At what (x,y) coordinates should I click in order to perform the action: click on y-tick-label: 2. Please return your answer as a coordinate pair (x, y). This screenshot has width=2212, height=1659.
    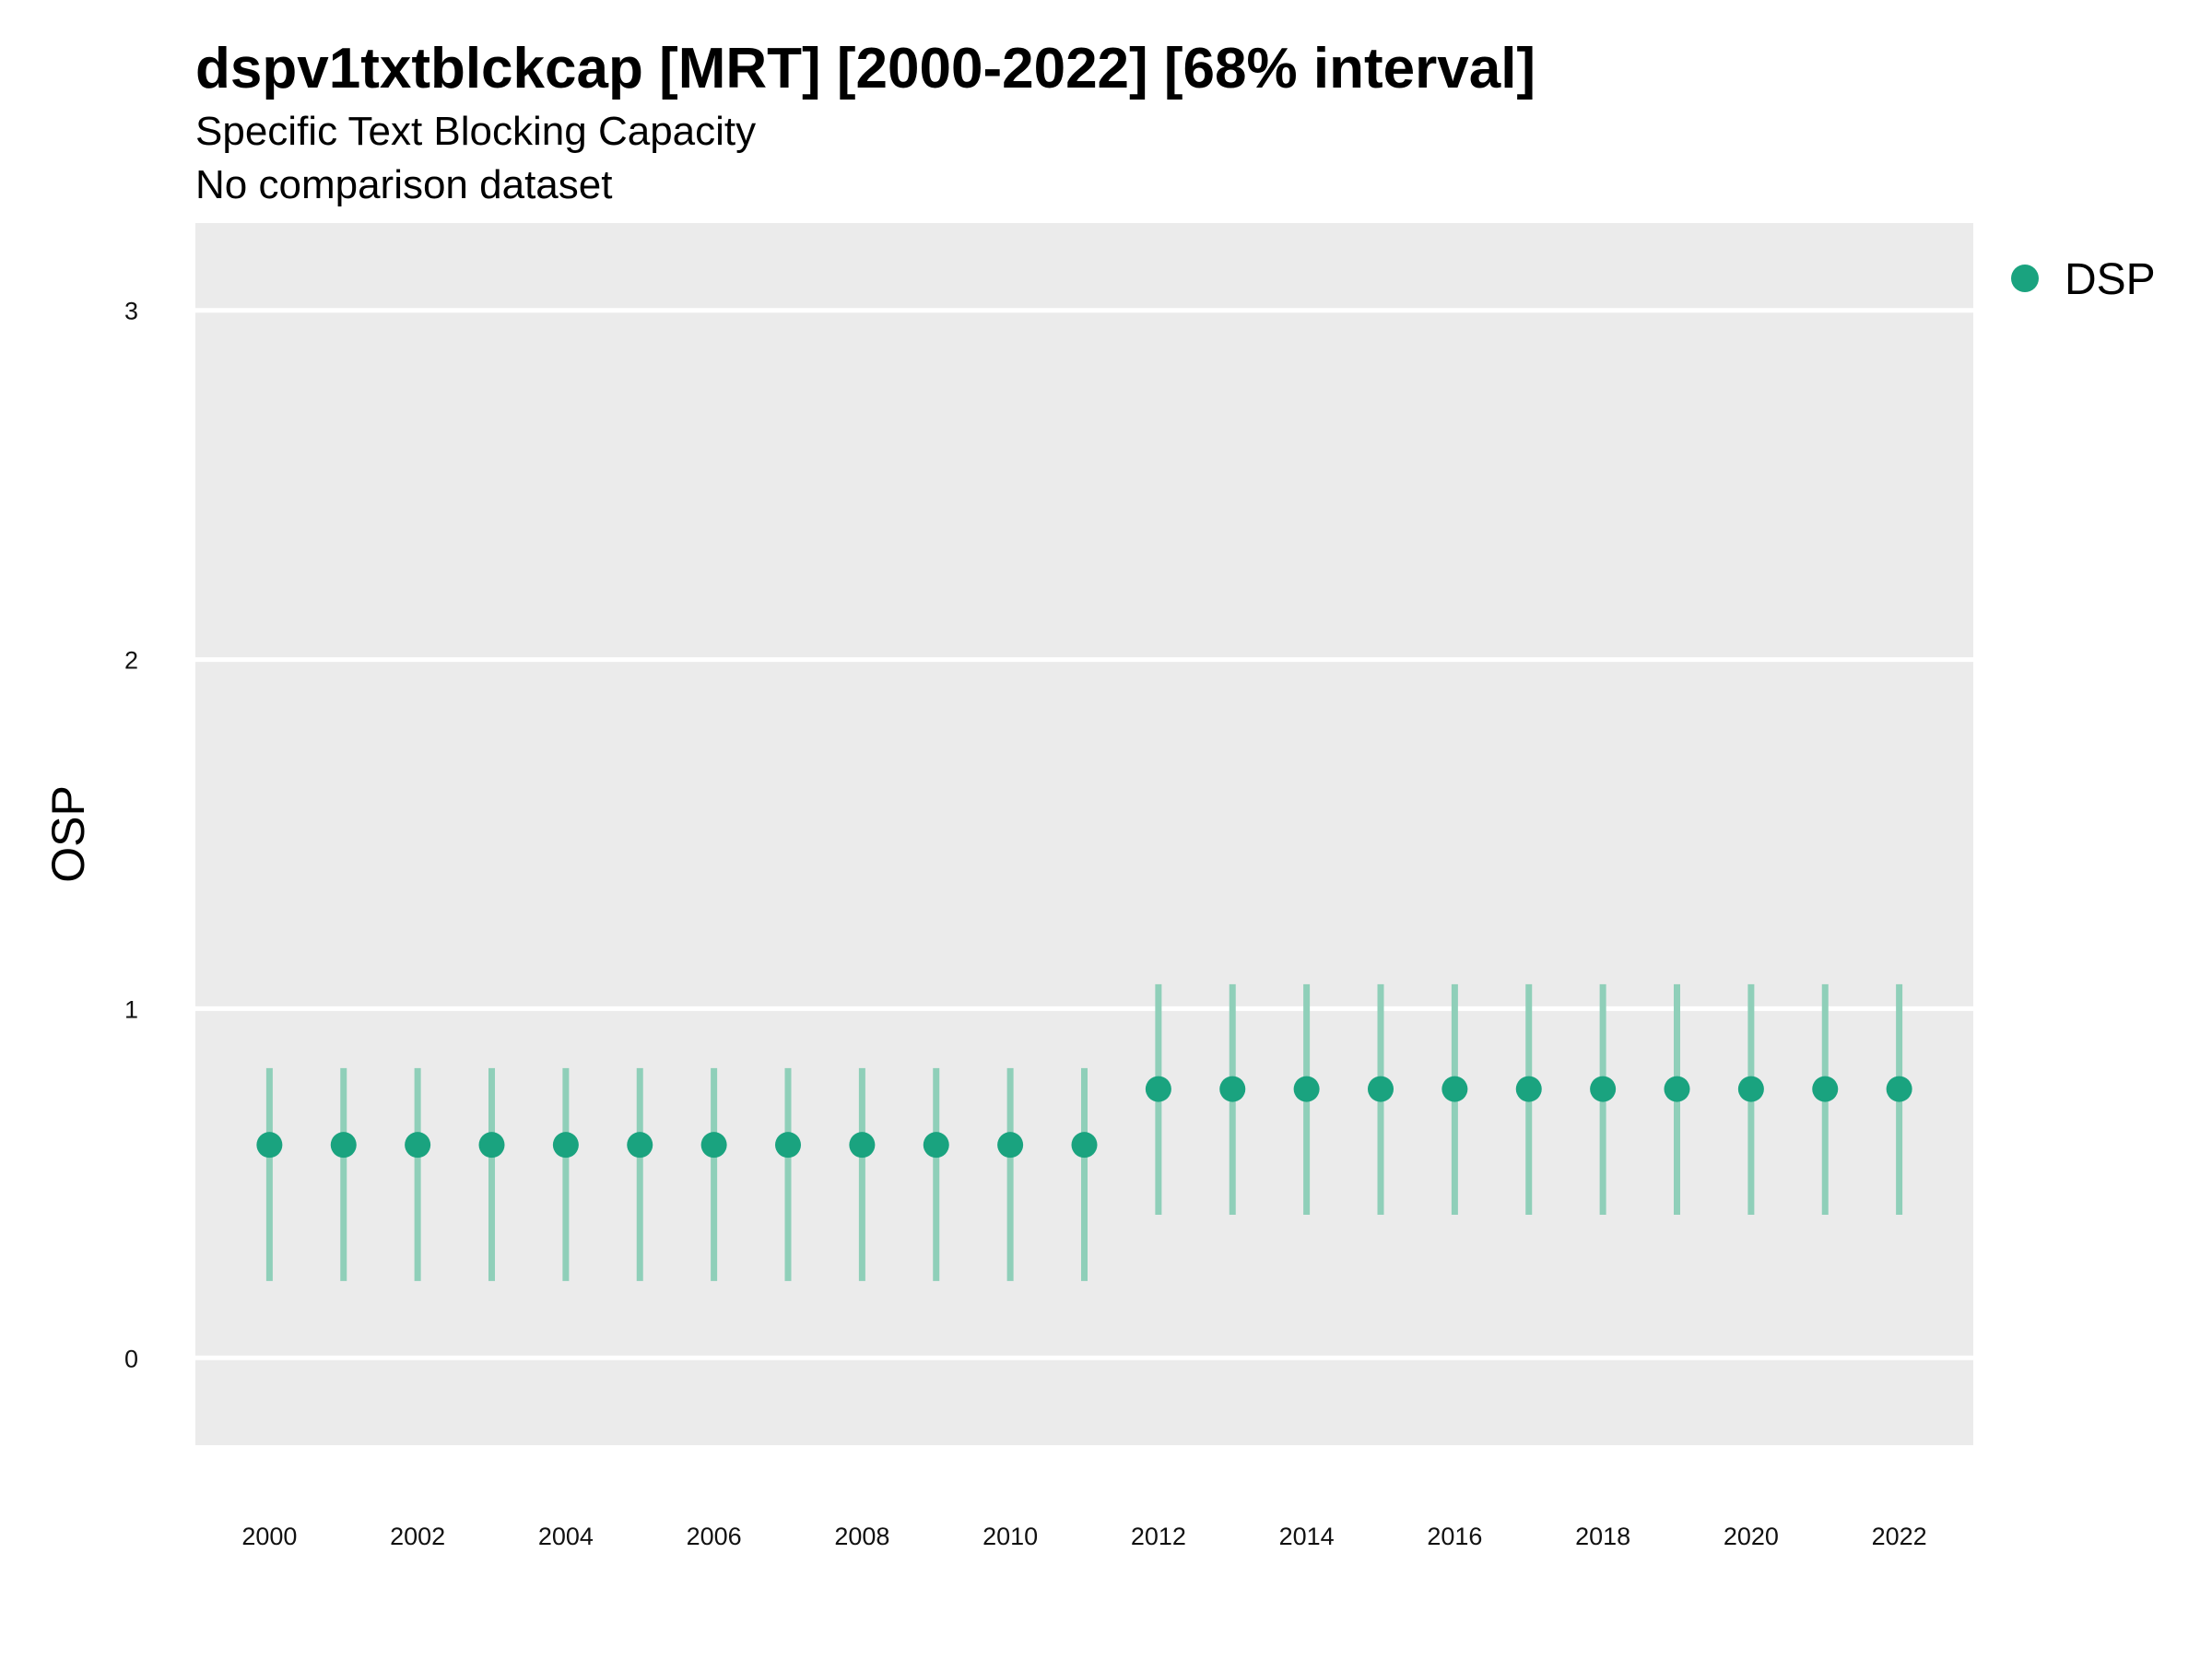
    Looking at the image, I should click on (131, 661).